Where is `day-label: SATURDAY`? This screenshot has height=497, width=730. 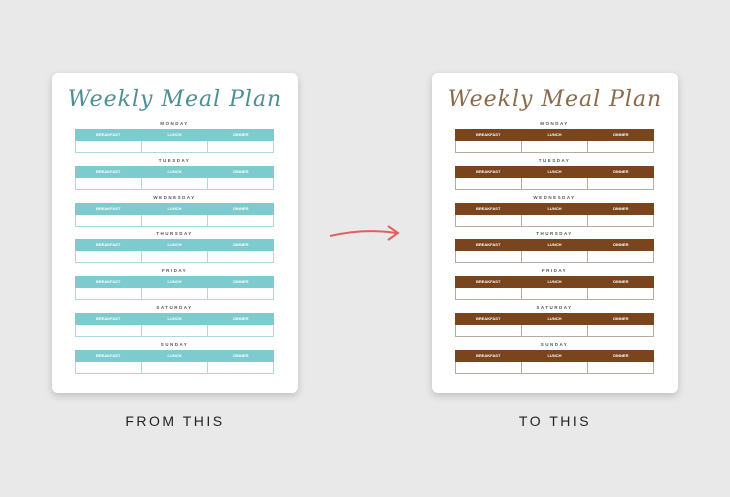 day-label: SATURDAY is located at coordinates (554, 307).